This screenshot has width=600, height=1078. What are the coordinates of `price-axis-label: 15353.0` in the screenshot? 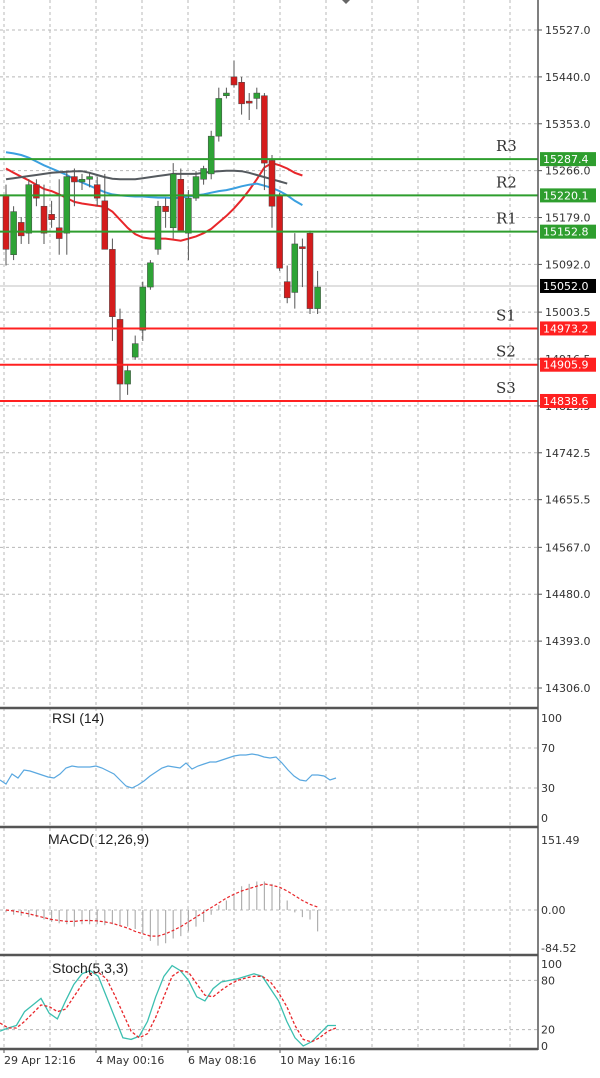 It's located at (568, 124).